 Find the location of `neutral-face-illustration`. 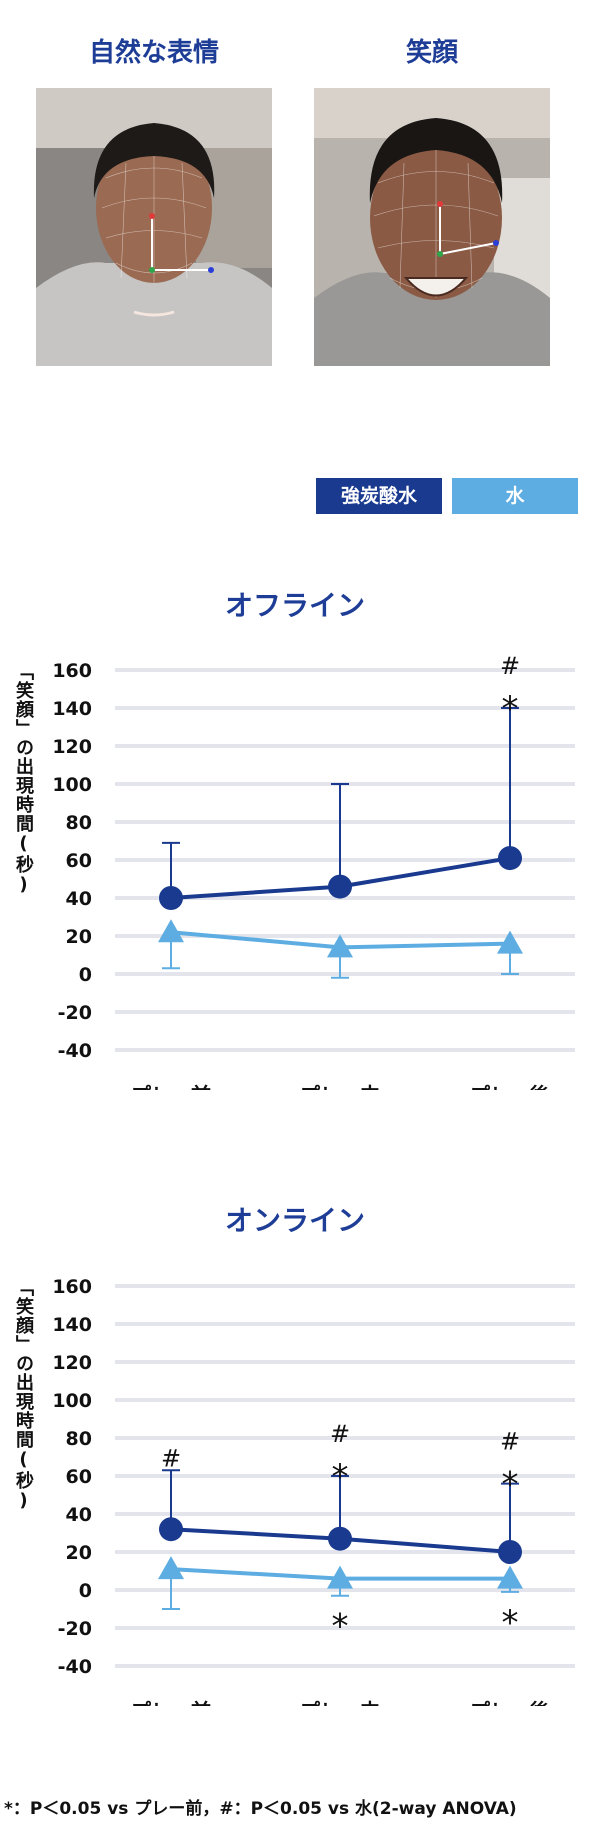

neutral-face-illustration is located at coordinates (154, 227).